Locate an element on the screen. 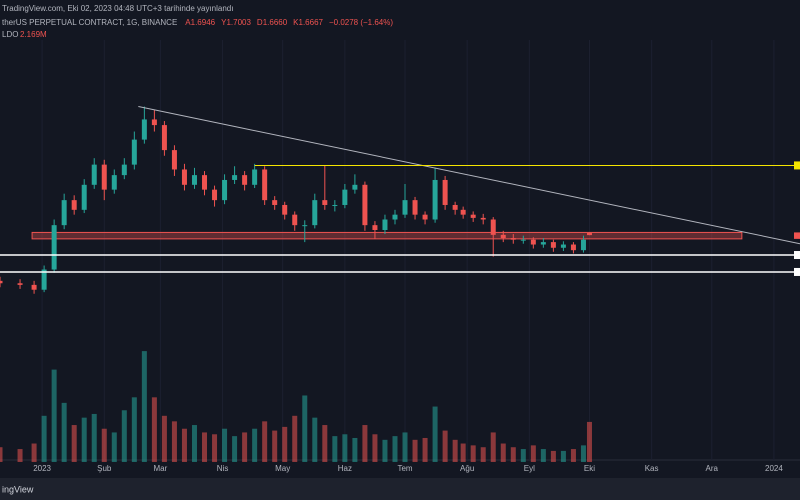 This screenshot has width=800, height=500. x-tick-label: Ara is located at coordinates (712, 468).